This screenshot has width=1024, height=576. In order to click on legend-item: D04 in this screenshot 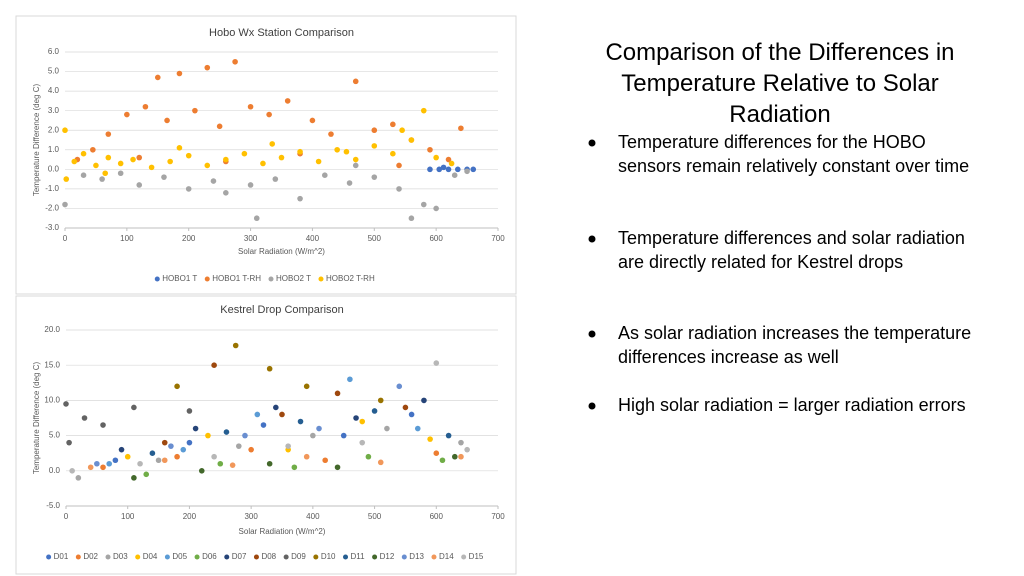, I will do `click(146, 556)`.